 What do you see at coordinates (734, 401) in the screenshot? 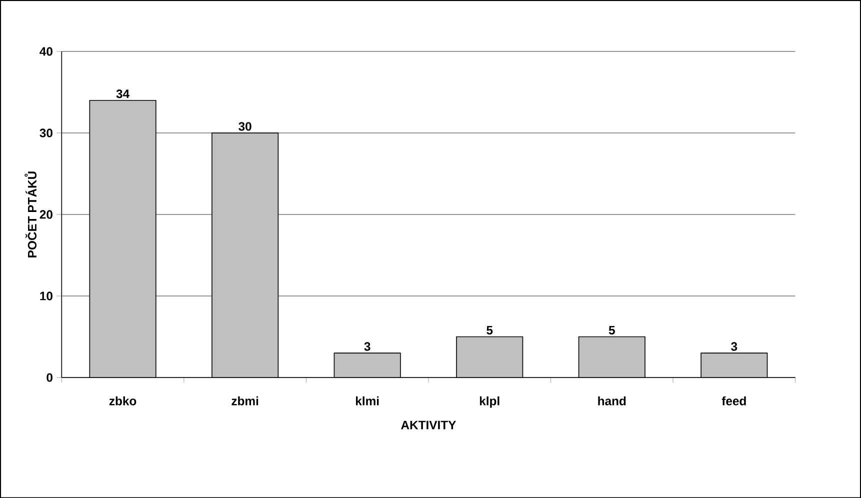
I see `x-tick-label: feed` at bounding box center [734, 401].